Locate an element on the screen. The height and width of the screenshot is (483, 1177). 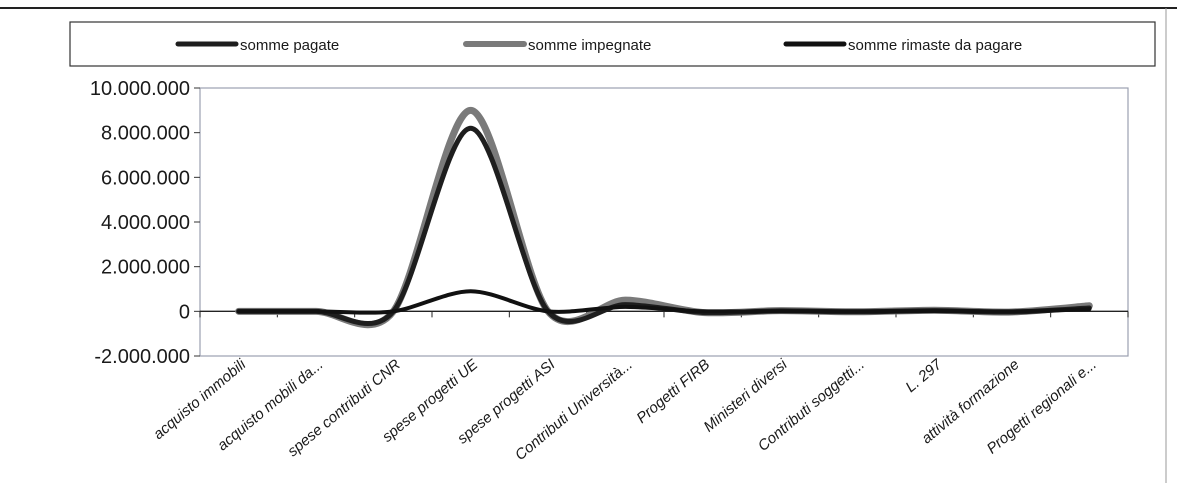
y-tick-label: -2.000.000 is located at coordinates (142, 357).